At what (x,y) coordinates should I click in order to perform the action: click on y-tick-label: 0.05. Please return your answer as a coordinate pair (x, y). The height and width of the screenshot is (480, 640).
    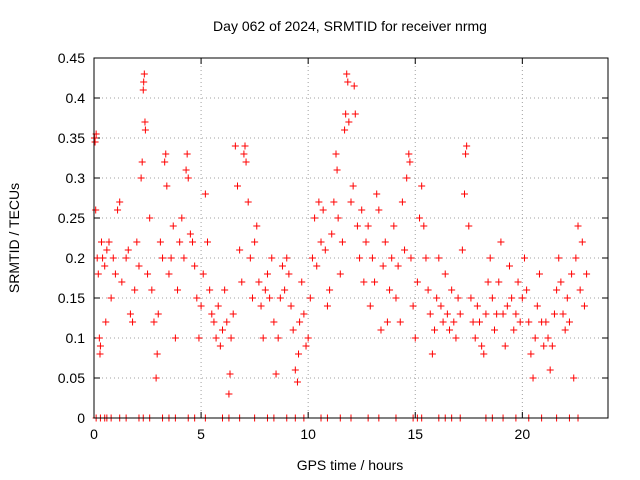
    Looking at the image, I should click on (71, 378).